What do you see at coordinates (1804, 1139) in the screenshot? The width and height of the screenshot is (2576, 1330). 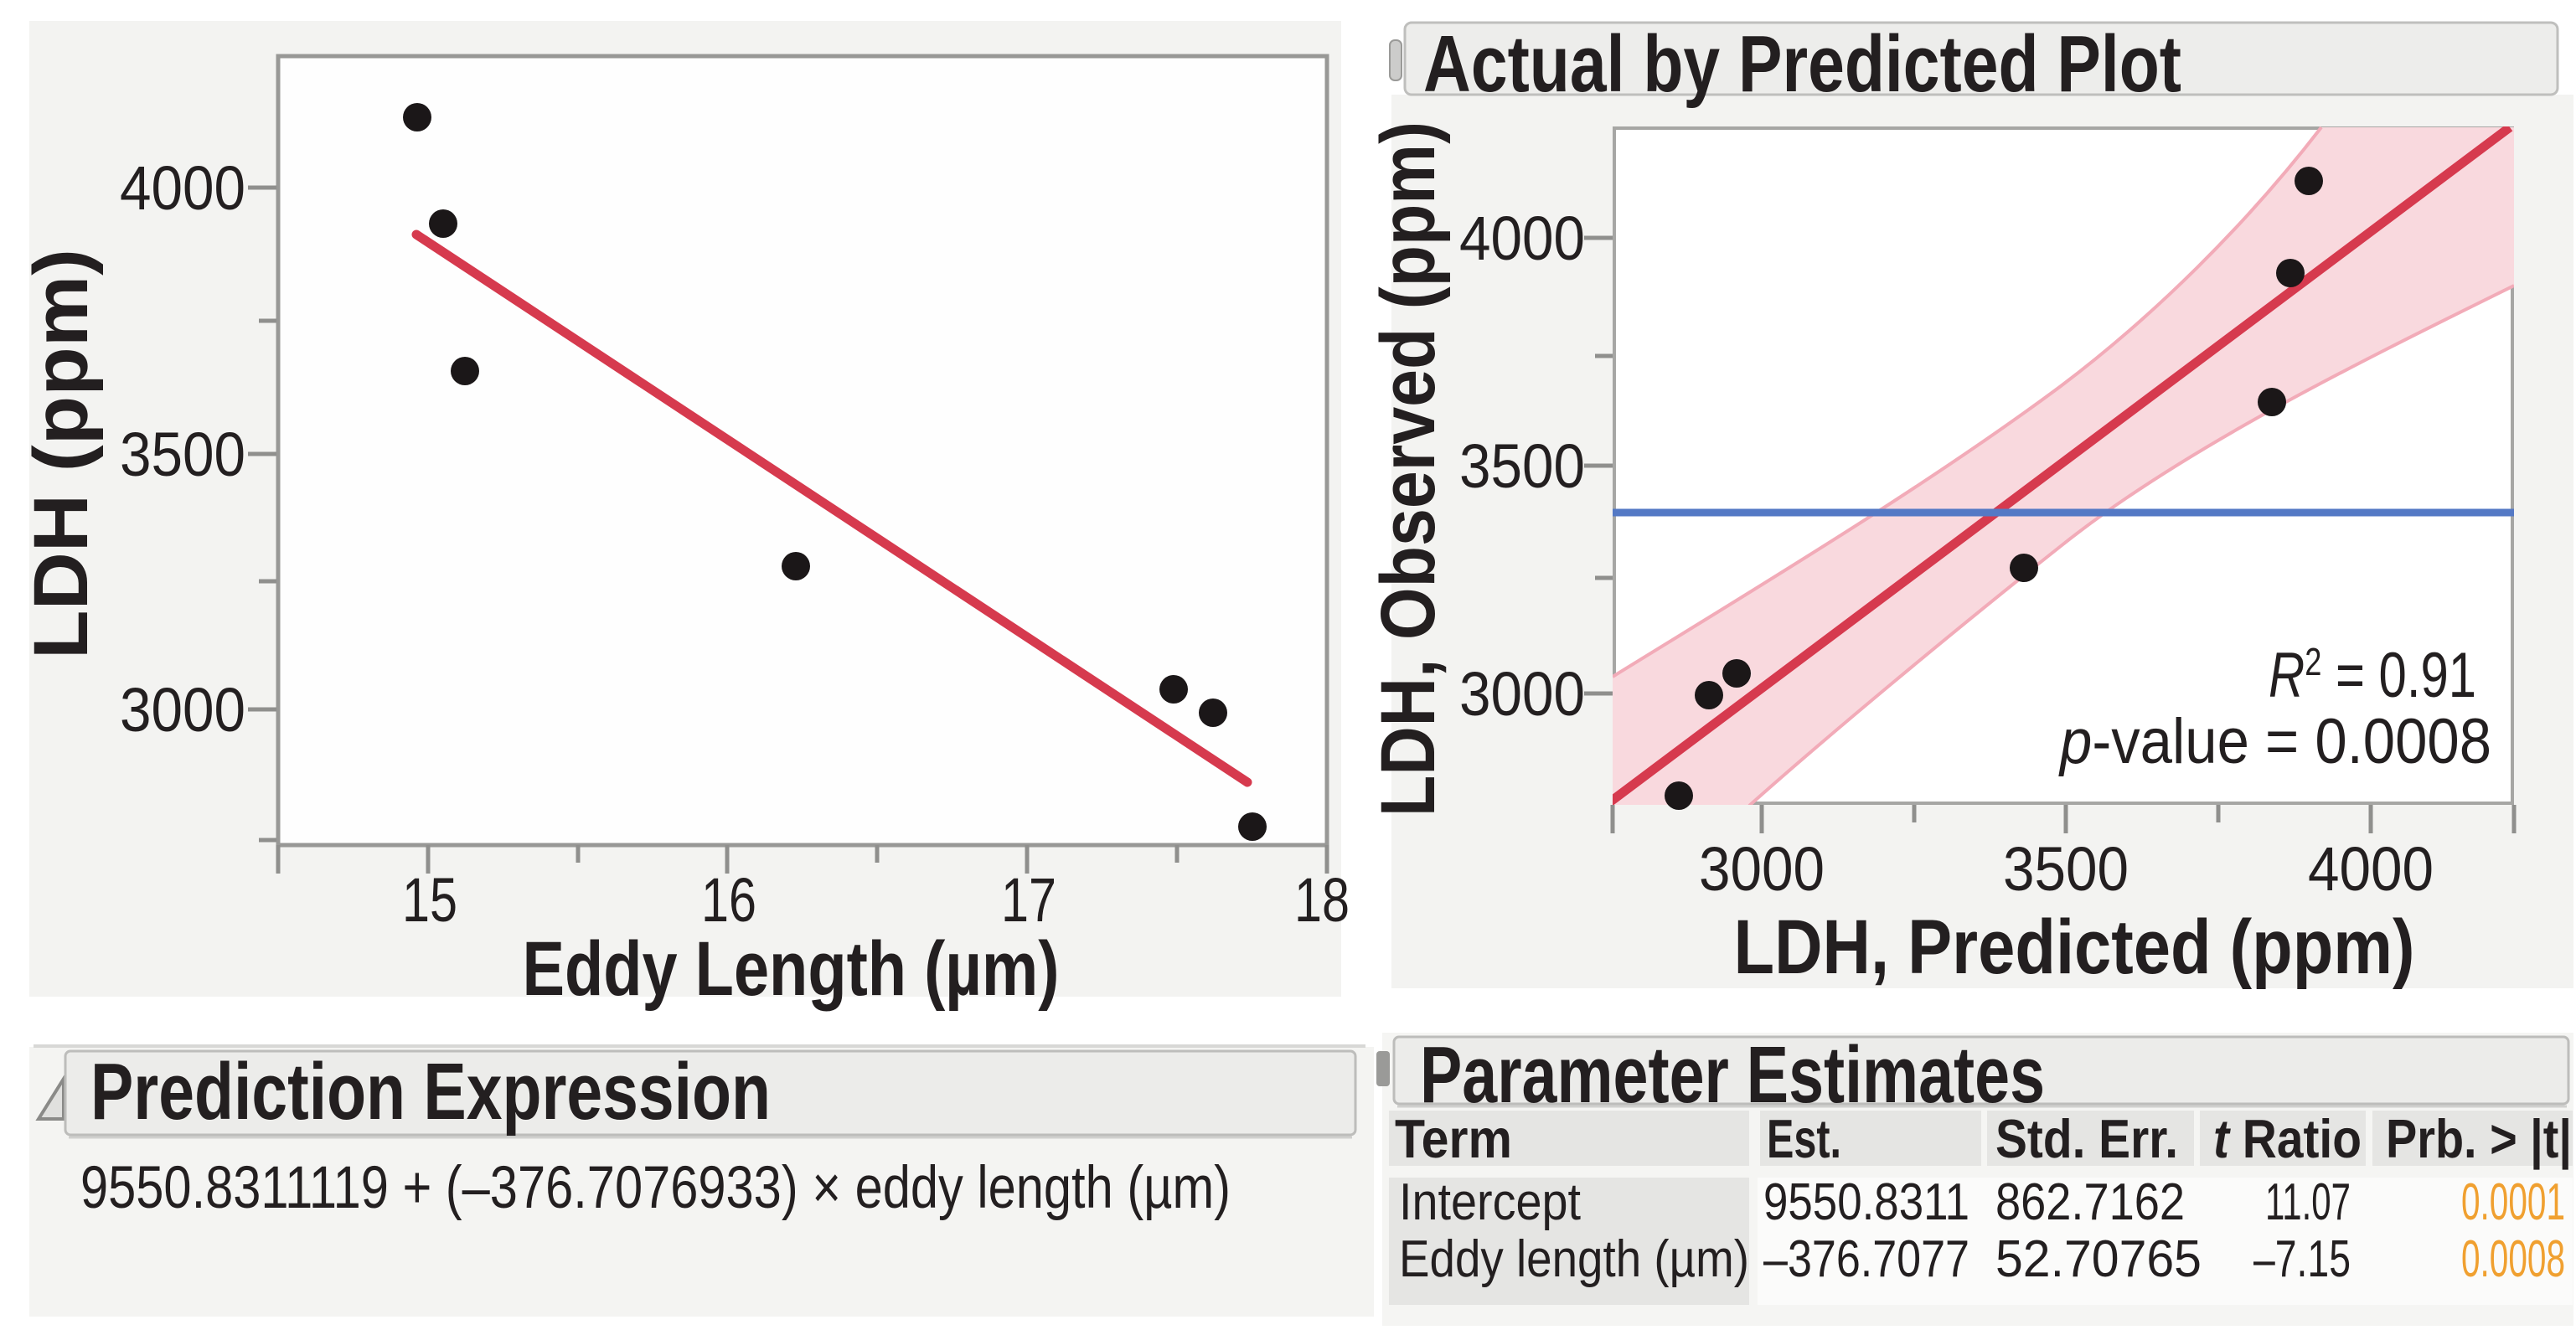 I see `svg-text: Est.` at bounding box center [1804, 1139].